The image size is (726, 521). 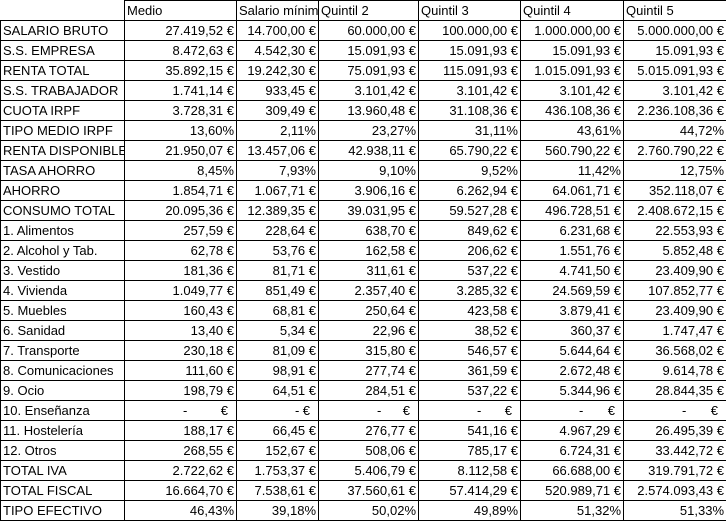 I want to click on value-cell: 3.101,42 €, so click(x=368, y=90).